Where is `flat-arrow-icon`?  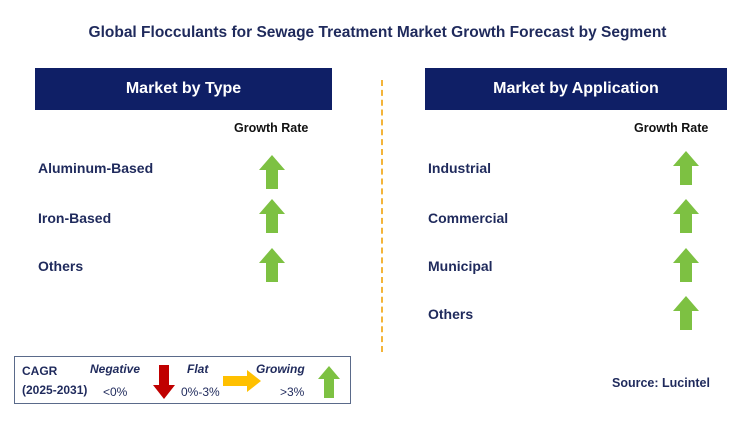 flat-arrow-icon is located at coordinates (242, 381).